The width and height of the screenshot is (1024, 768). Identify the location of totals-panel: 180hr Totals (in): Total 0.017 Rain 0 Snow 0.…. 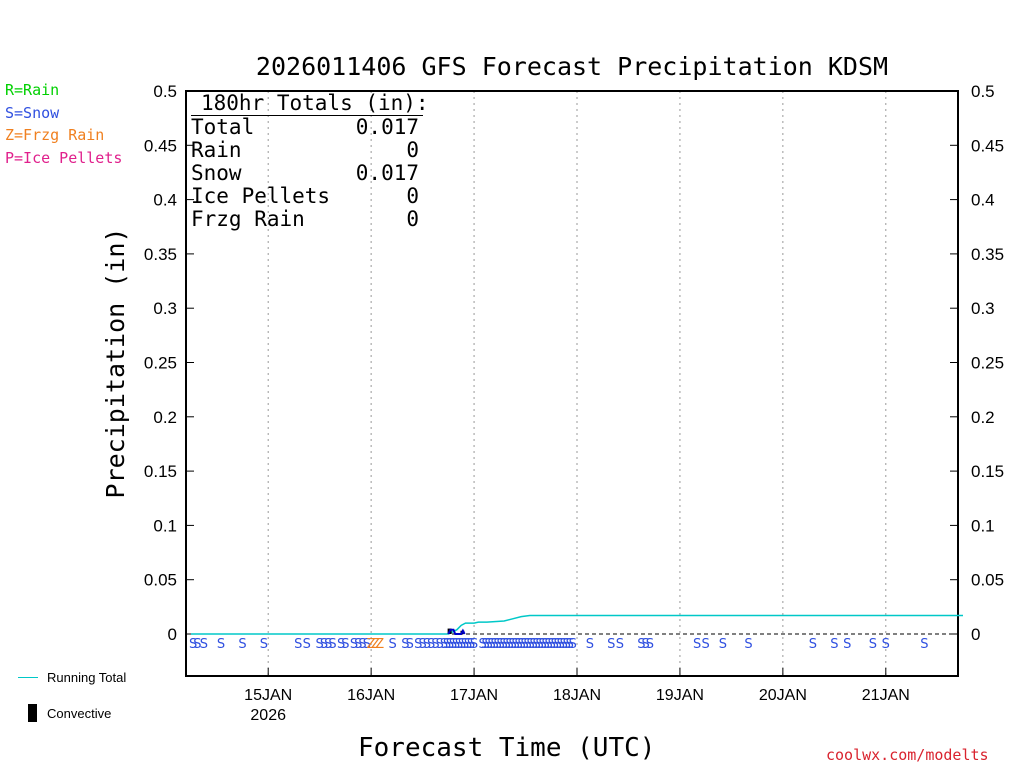
(310, 161).